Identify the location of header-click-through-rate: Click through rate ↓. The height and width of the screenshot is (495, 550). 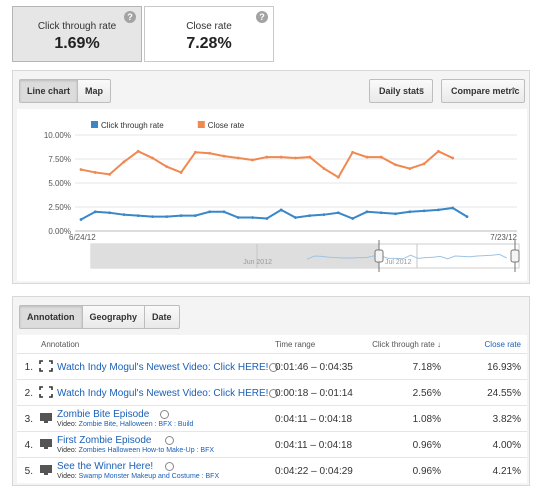
(406, 344).